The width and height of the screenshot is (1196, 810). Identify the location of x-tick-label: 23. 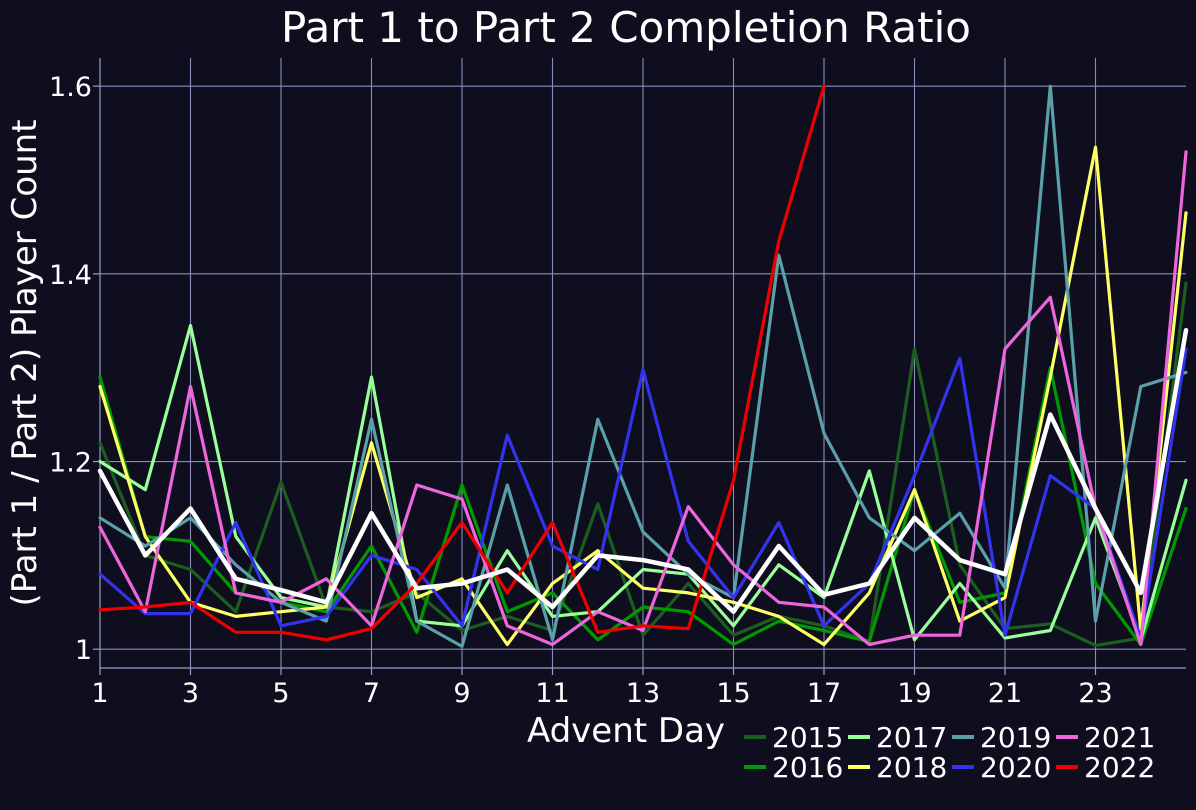
(1095, 693).